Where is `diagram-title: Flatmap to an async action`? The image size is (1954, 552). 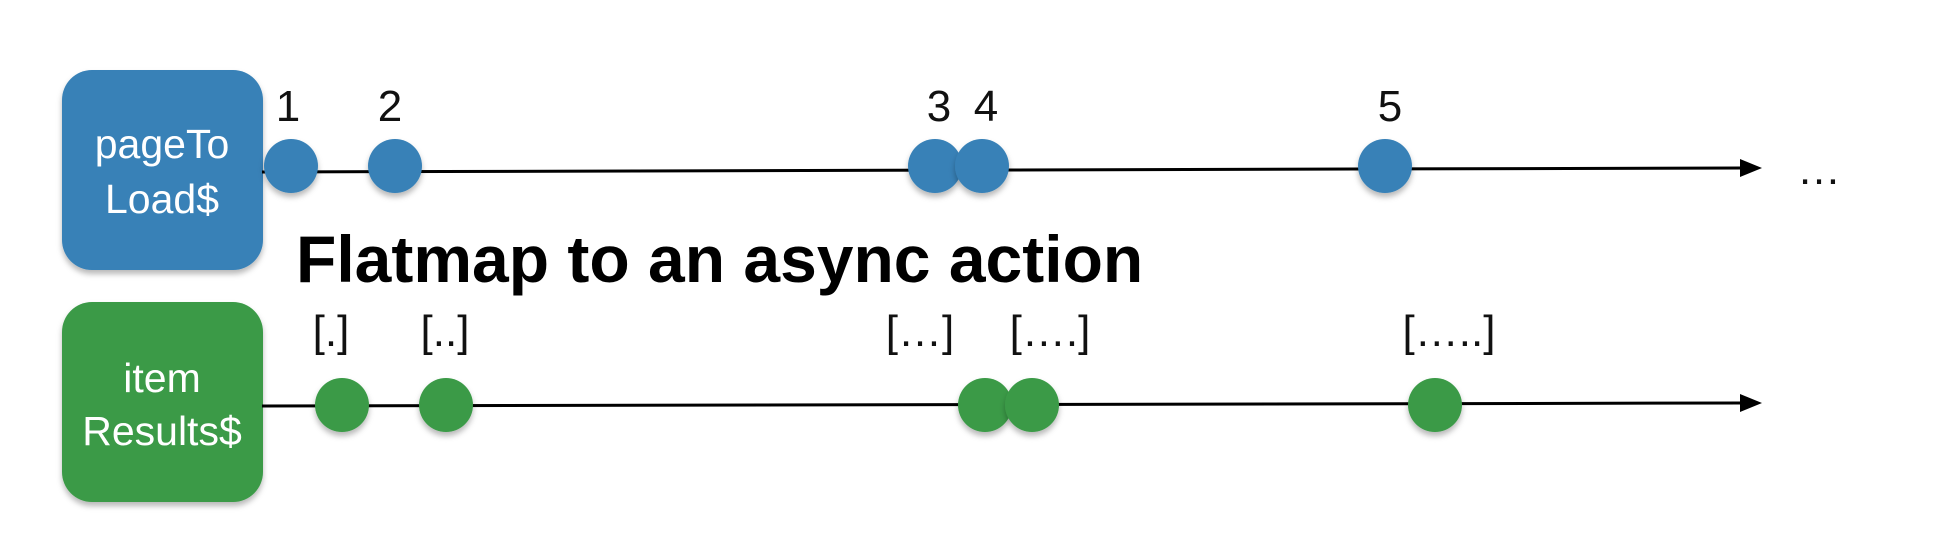 diagram-title: Flatmap to an async action is located at coordinates (719, 259).